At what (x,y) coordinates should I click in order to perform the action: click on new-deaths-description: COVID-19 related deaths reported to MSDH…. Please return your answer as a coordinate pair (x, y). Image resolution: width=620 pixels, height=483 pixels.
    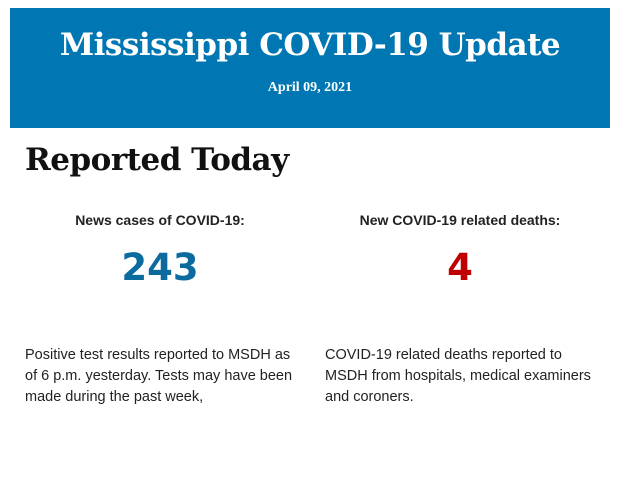
    Looking at the image, I should click on (458, 376).